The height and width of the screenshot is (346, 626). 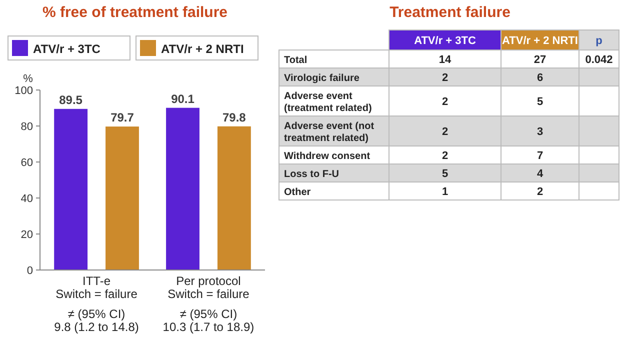 What do you see at coordinates (183, 99) in the screenshot?
I see `data-label: 90.1` at bounding box center [183, 99].